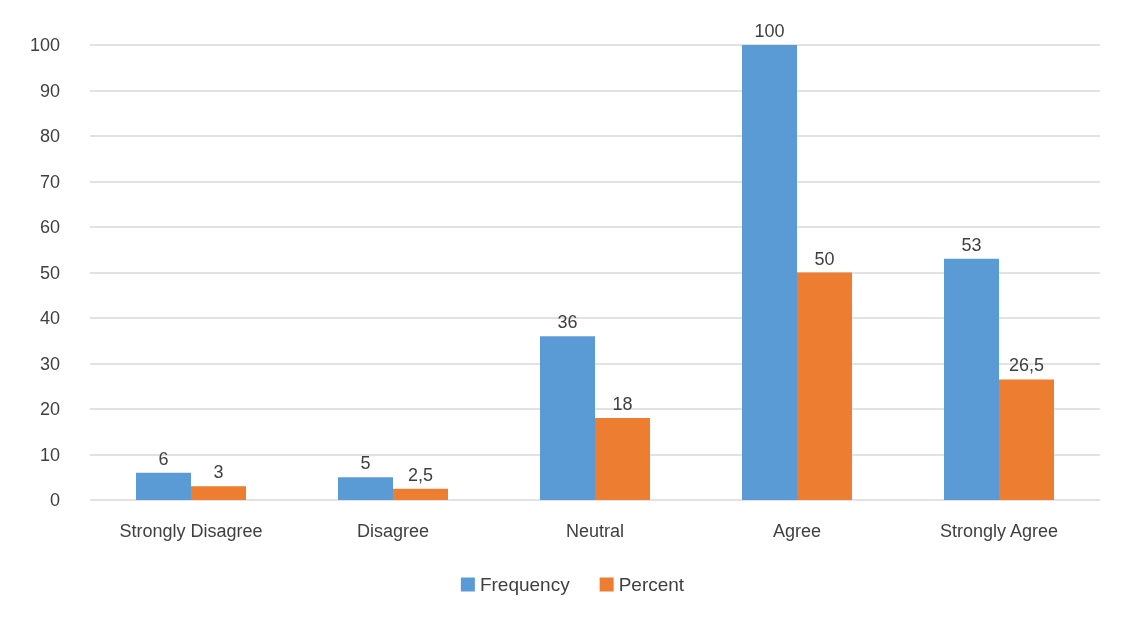 This screenshot has height=617, width=1145. What do you see at coordinates (49, 90) in the screenshot?
I see `y-tick-label: 90` at bounding box center [49, 90].